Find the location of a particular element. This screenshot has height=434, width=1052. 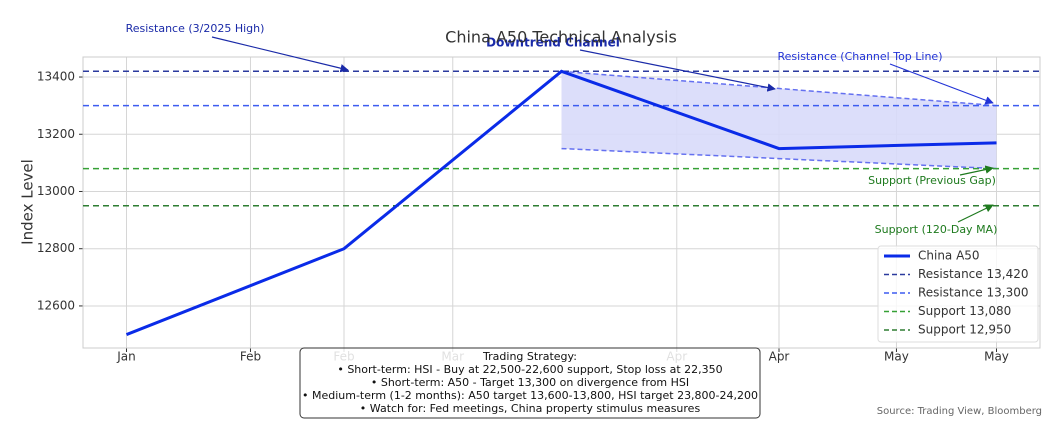

y-tick-label: 12600 is located at coordinates (56, 305).